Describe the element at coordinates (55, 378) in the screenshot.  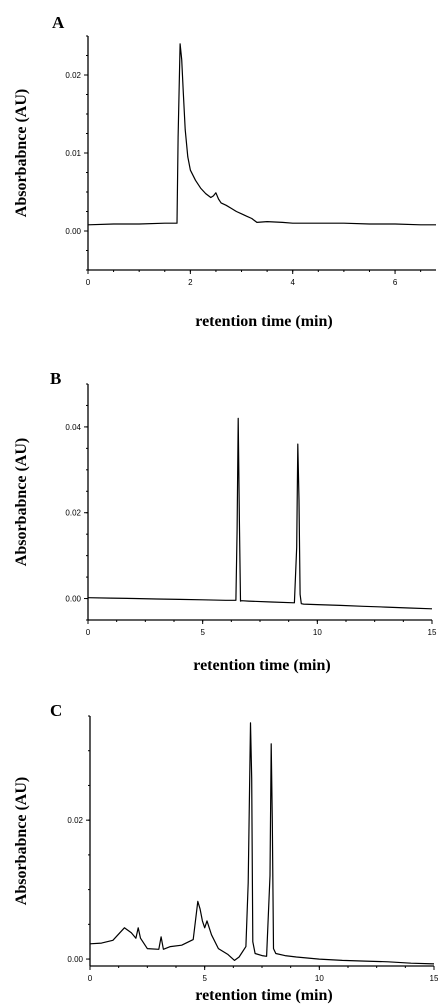
I see `panel-letter: B` at that location.